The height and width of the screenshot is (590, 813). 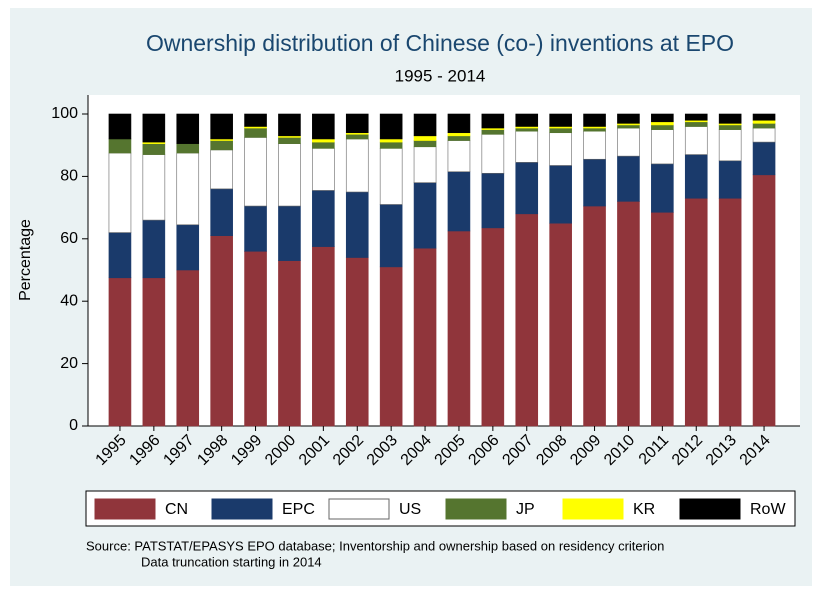 What do you see at coordinates (440, 508) in the screenshot?
I see `legend-box` at bounding box center [440, 508].